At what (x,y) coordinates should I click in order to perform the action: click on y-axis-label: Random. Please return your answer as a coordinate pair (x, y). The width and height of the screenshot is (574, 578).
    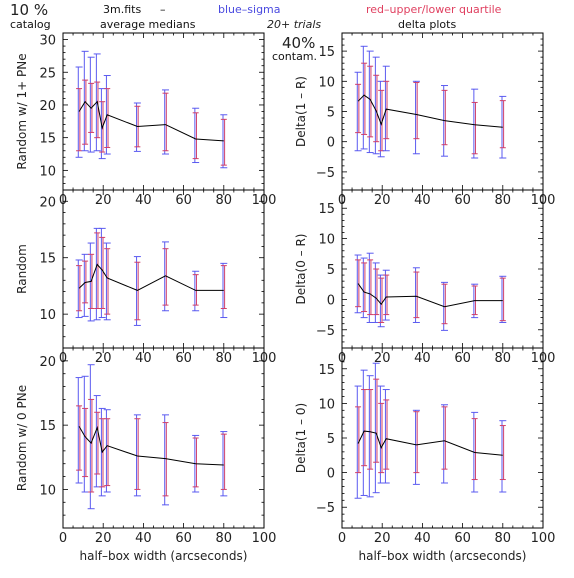
    Looking at the image, I should click on (22, 269).